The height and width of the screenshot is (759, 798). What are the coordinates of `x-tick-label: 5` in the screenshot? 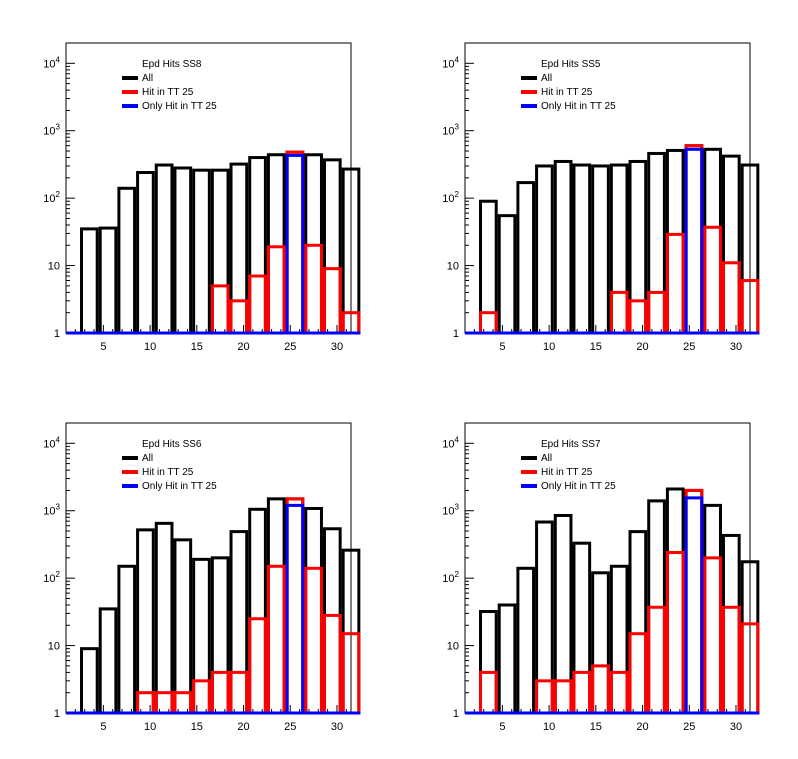 It's located at (502, 347).